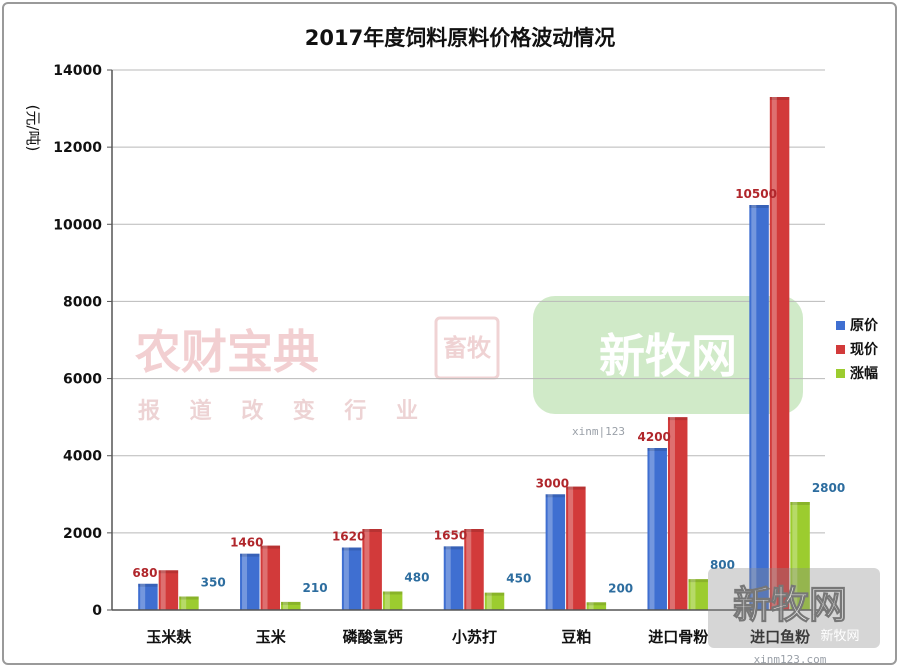  What do you see at coordinates (654, 437) in the screenshot?
I see `data-label: 4200` at bounding box center [654, 437].